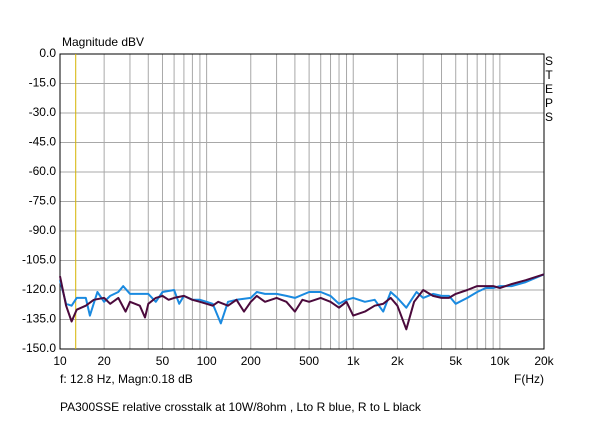  What do you see at coordinates (529, 379) in the screenshot?
I see `x-axis-label: F(Hz)` at bounding box center [529, 379].